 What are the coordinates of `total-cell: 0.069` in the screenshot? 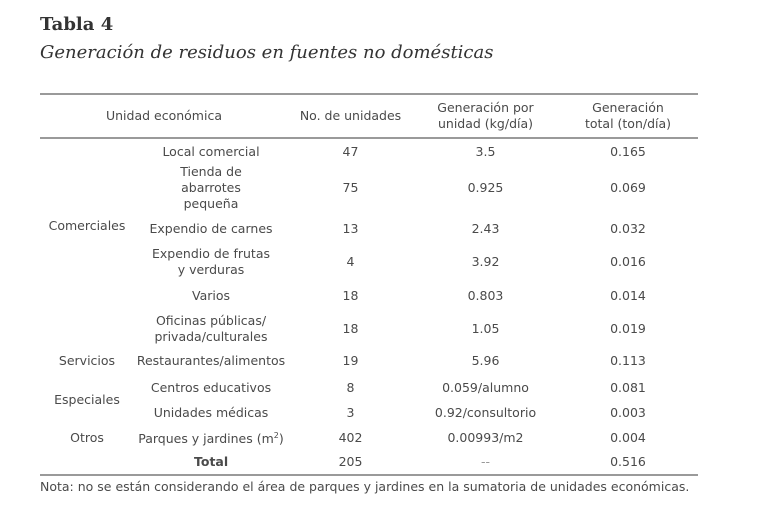 It's located at (628, 187).